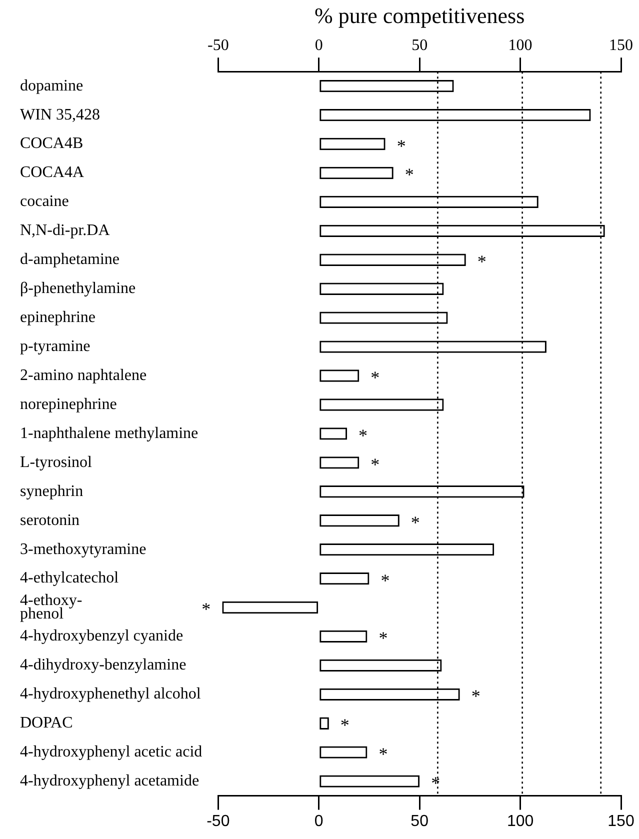 This screenshot has width=639, height=839. Describe the element at coordinates (218, 821) in the screenshot. I see `x2-tick-label: -50` at that location.